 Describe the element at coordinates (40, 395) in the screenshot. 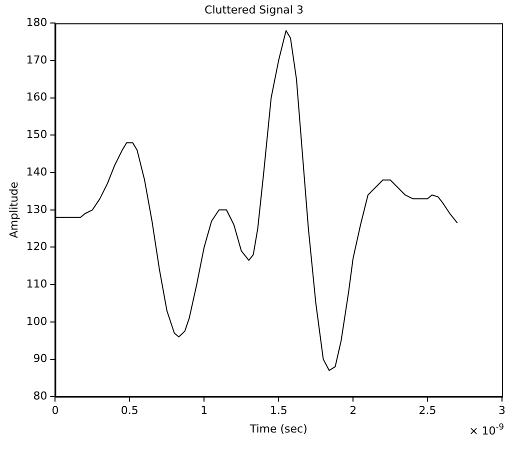

I see `y-tick-label: 80` at that location.